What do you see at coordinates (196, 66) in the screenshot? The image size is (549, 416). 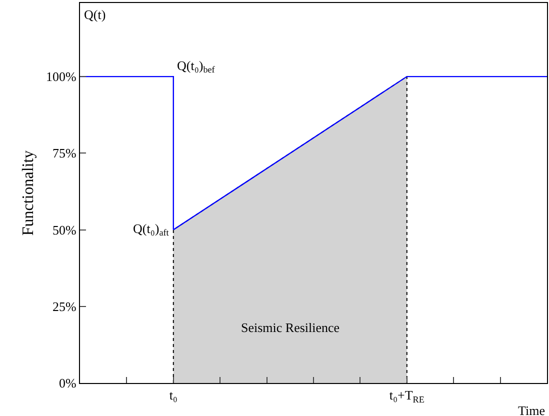 I see `annotation: Q(t₀)$_{bef}$` at bounding box center [196, 66].